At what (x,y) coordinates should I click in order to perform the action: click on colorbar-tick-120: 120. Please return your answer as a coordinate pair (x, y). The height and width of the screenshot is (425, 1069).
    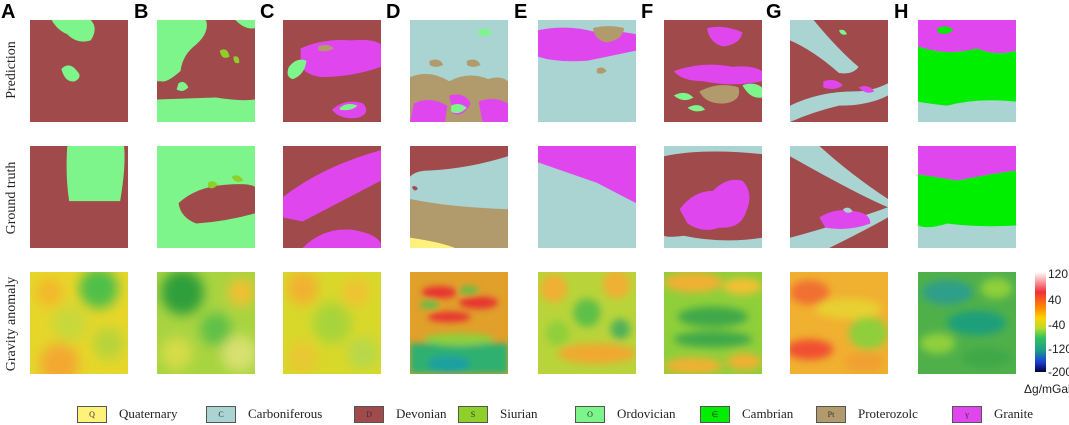
    Looking at the image, I should click on (1058, 274).